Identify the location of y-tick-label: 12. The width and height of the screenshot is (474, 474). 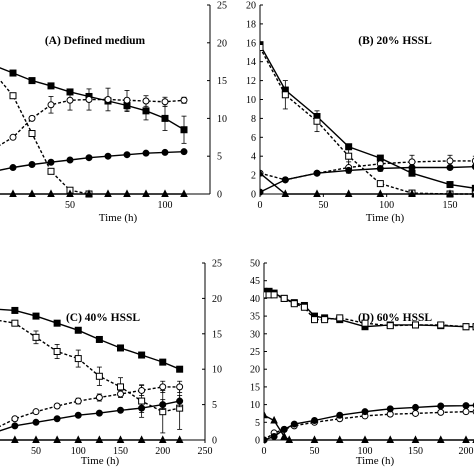
(251, 81).